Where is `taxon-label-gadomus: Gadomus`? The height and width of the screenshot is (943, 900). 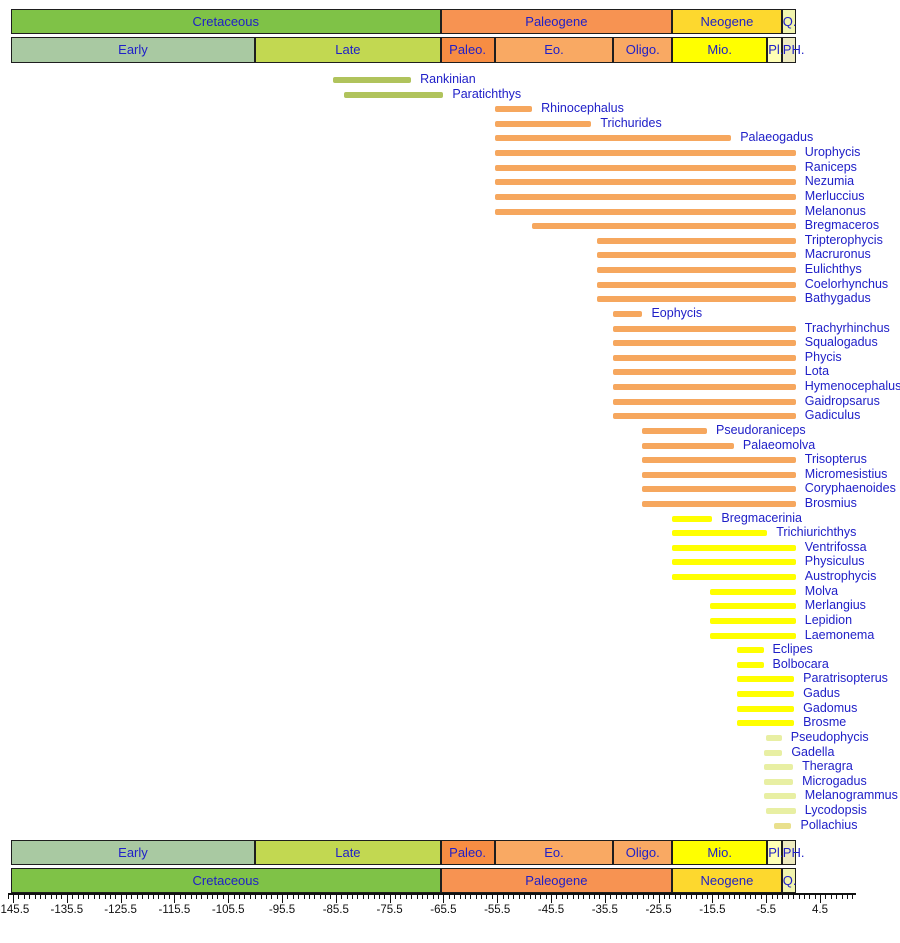 taxon-label-gadomus: Gadomus is located at coordinates (830, 707).